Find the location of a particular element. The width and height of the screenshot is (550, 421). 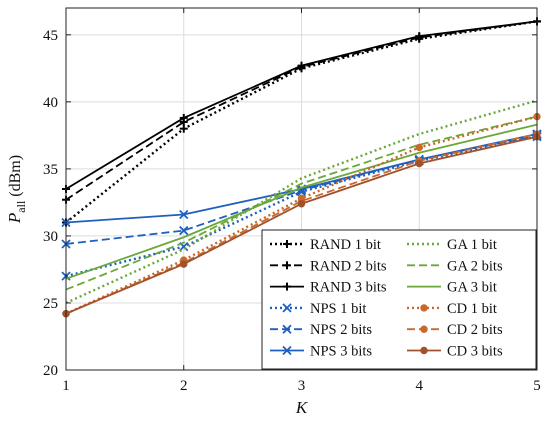

y-tick-label: 30 is located at coordinates (50, 237).